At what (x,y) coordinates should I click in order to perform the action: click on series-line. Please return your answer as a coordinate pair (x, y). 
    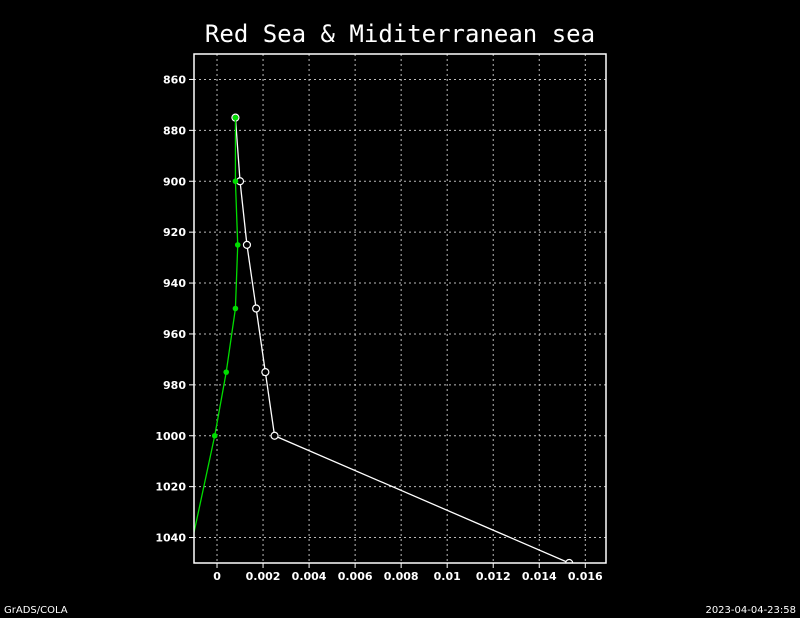
    Looking at the image, I should click on (216, 325).